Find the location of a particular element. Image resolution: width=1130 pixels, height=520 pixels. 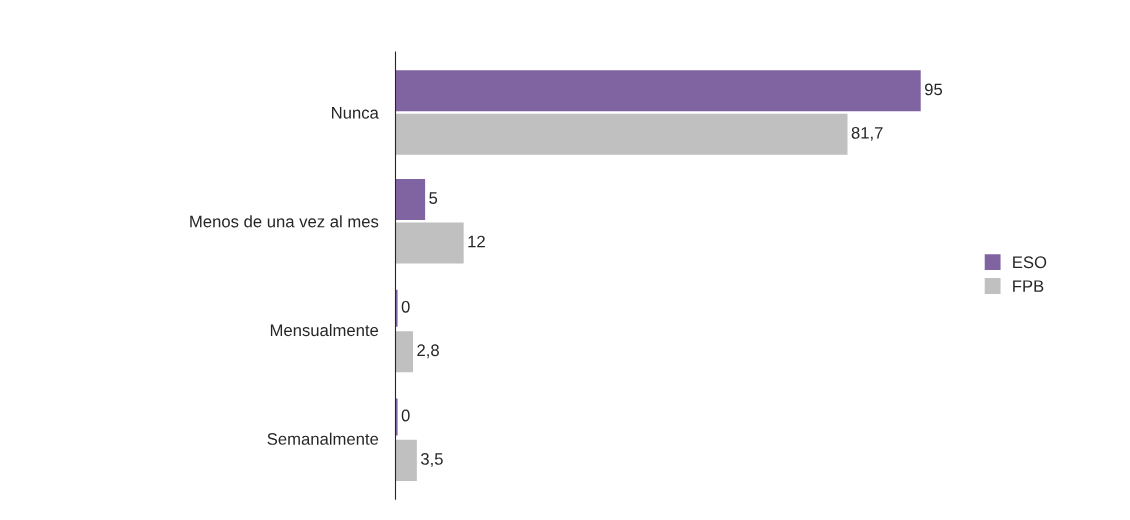

y-tick-label: Semanalmente is located at coordinates (323, 438).